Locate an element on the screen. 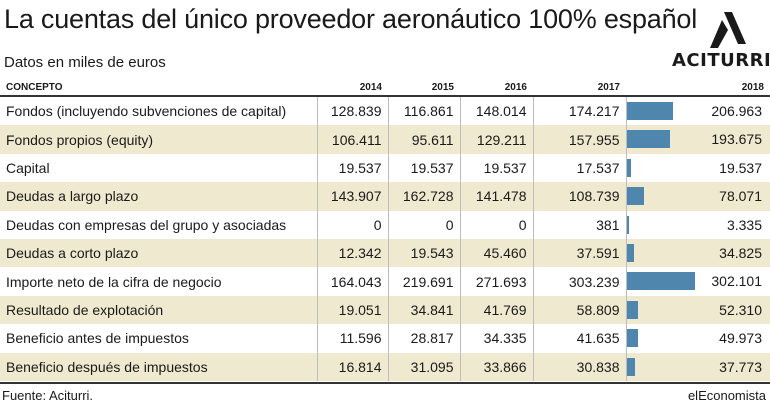 The width and height of the screenshot is (770, 420). cell-2015: 28.817 is located at coordinates (423, 338).